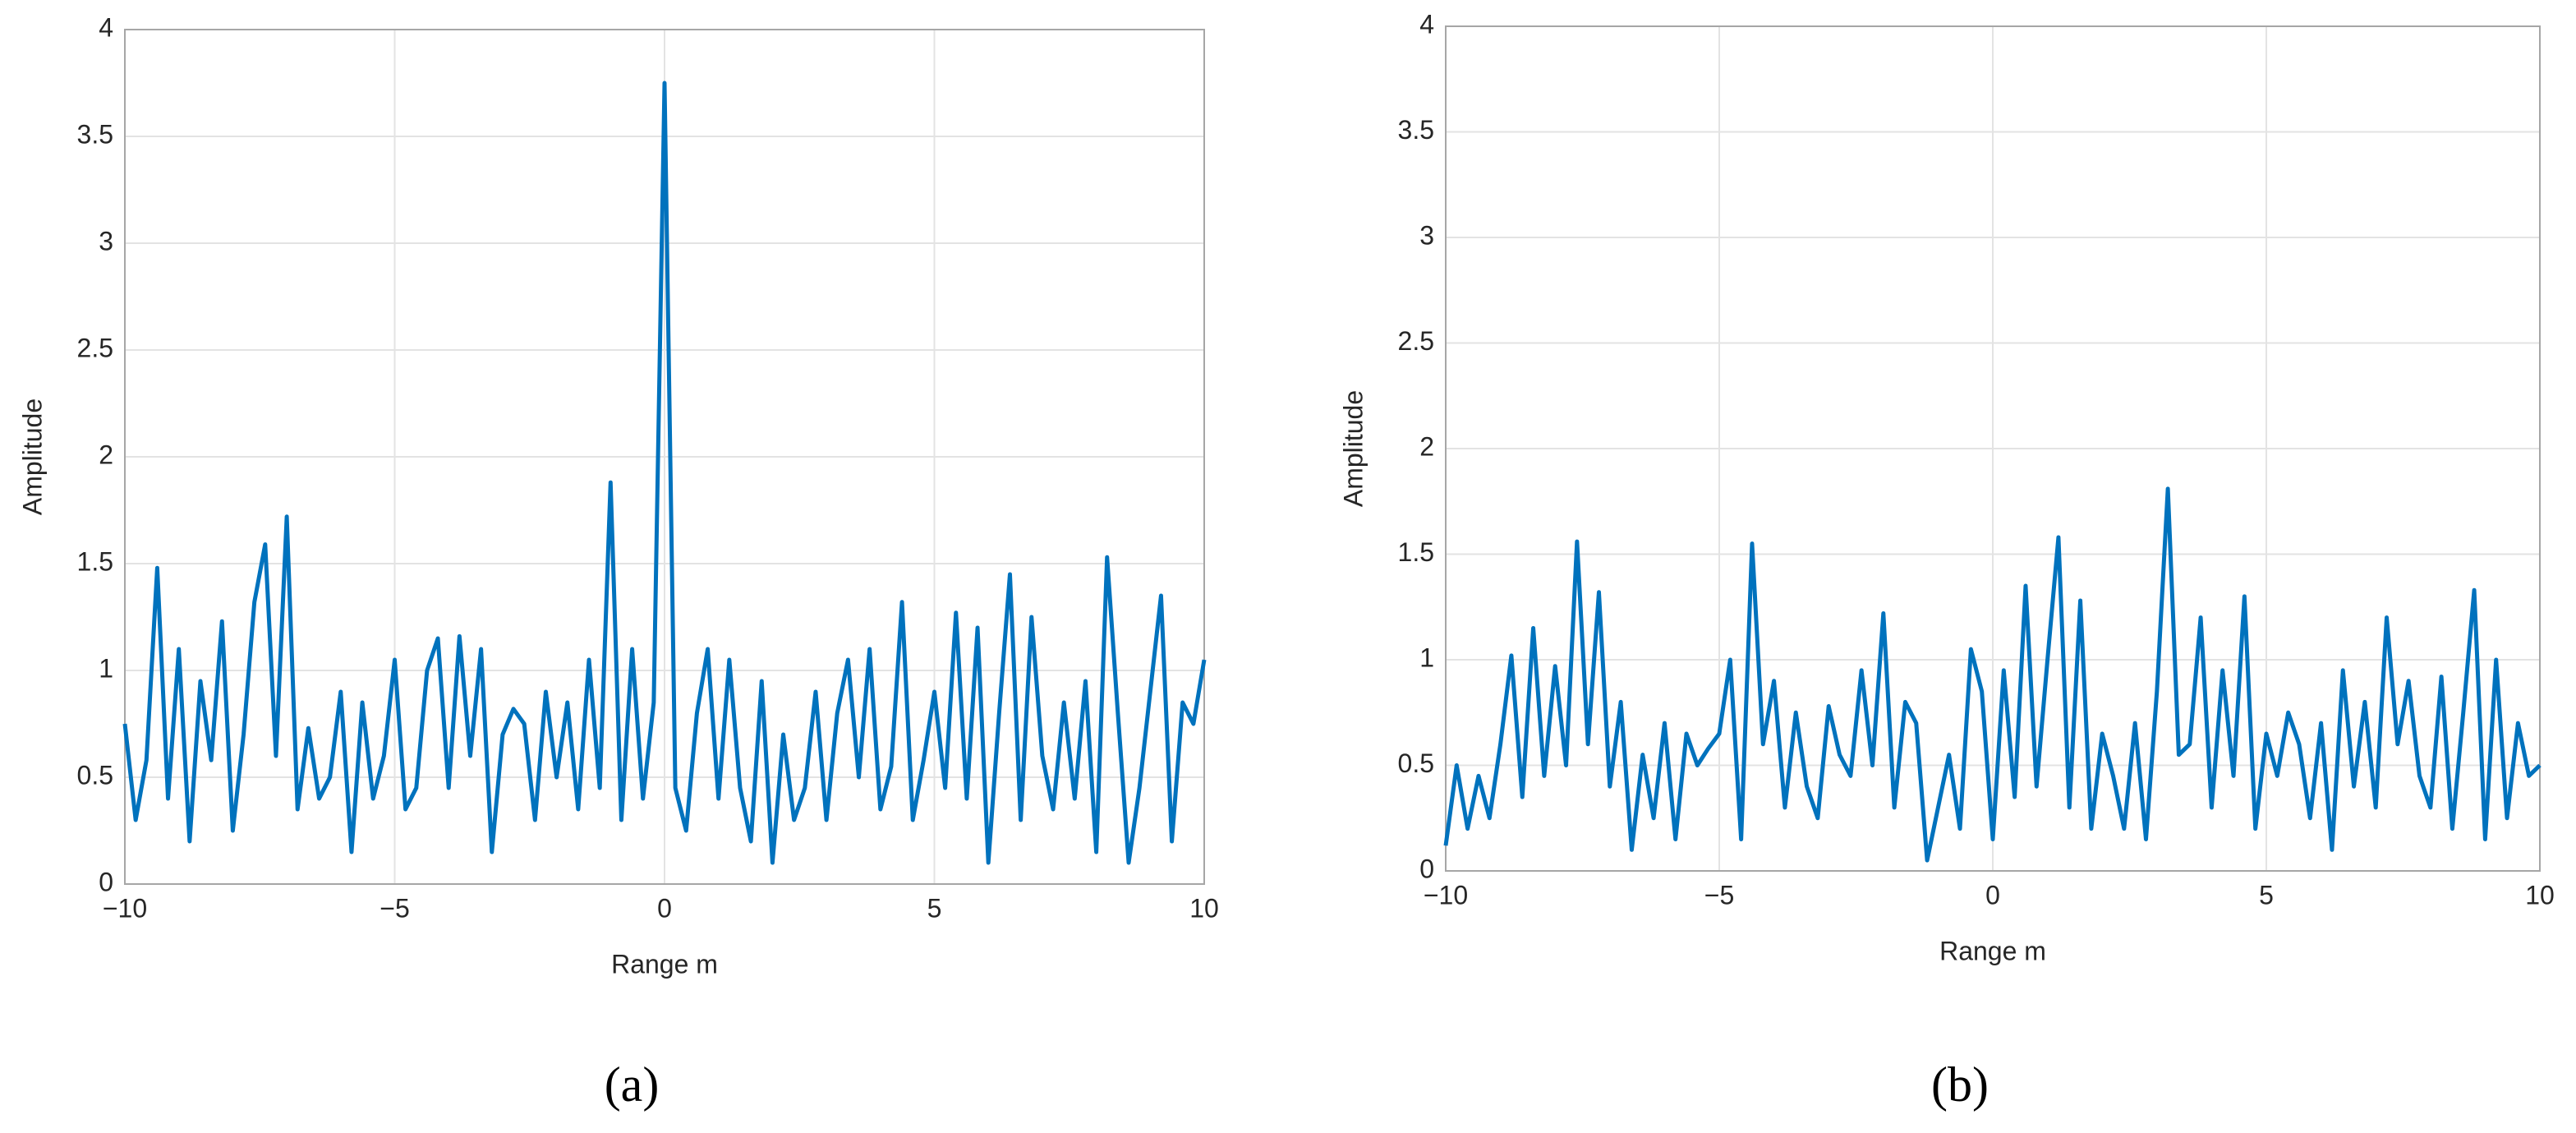  Describe the element at coordinates (632, 1084) in the screenshot. I see `caption: (a)` at that location.